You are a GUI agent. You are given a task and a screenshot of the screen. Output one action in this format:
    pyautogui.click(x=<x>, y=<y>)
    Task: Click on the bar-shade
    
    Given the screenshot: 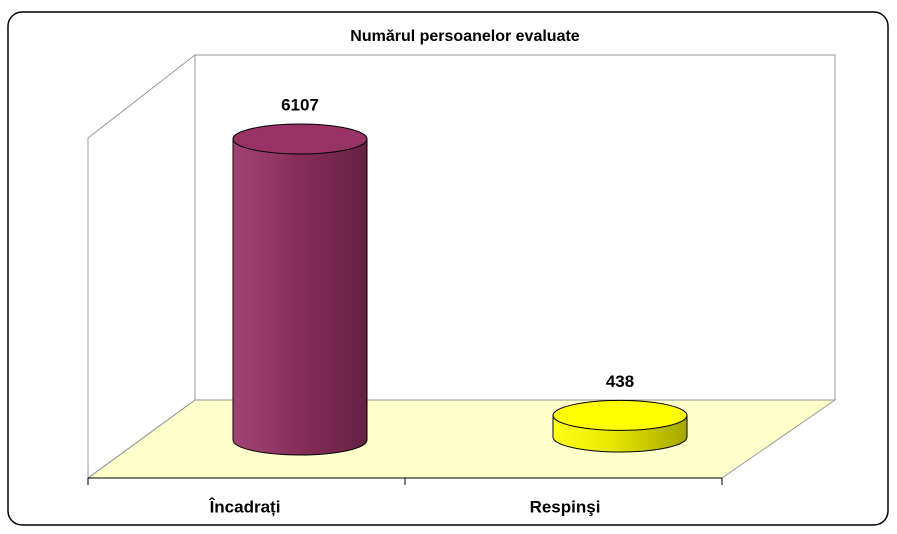 What is the action you would take?
    pyautogui.click(x=300, y=297)
    